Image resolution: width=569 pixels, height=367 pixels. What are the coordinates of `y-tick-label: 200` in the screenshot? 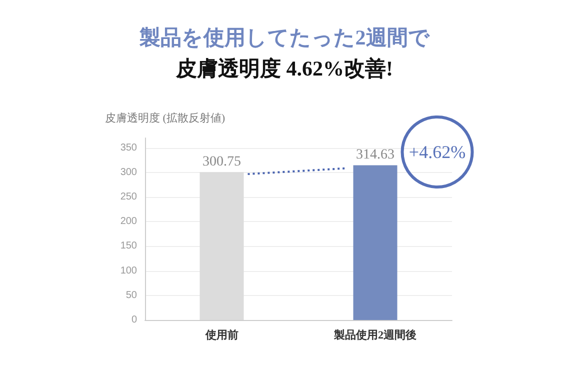 It's located at (129, 222).